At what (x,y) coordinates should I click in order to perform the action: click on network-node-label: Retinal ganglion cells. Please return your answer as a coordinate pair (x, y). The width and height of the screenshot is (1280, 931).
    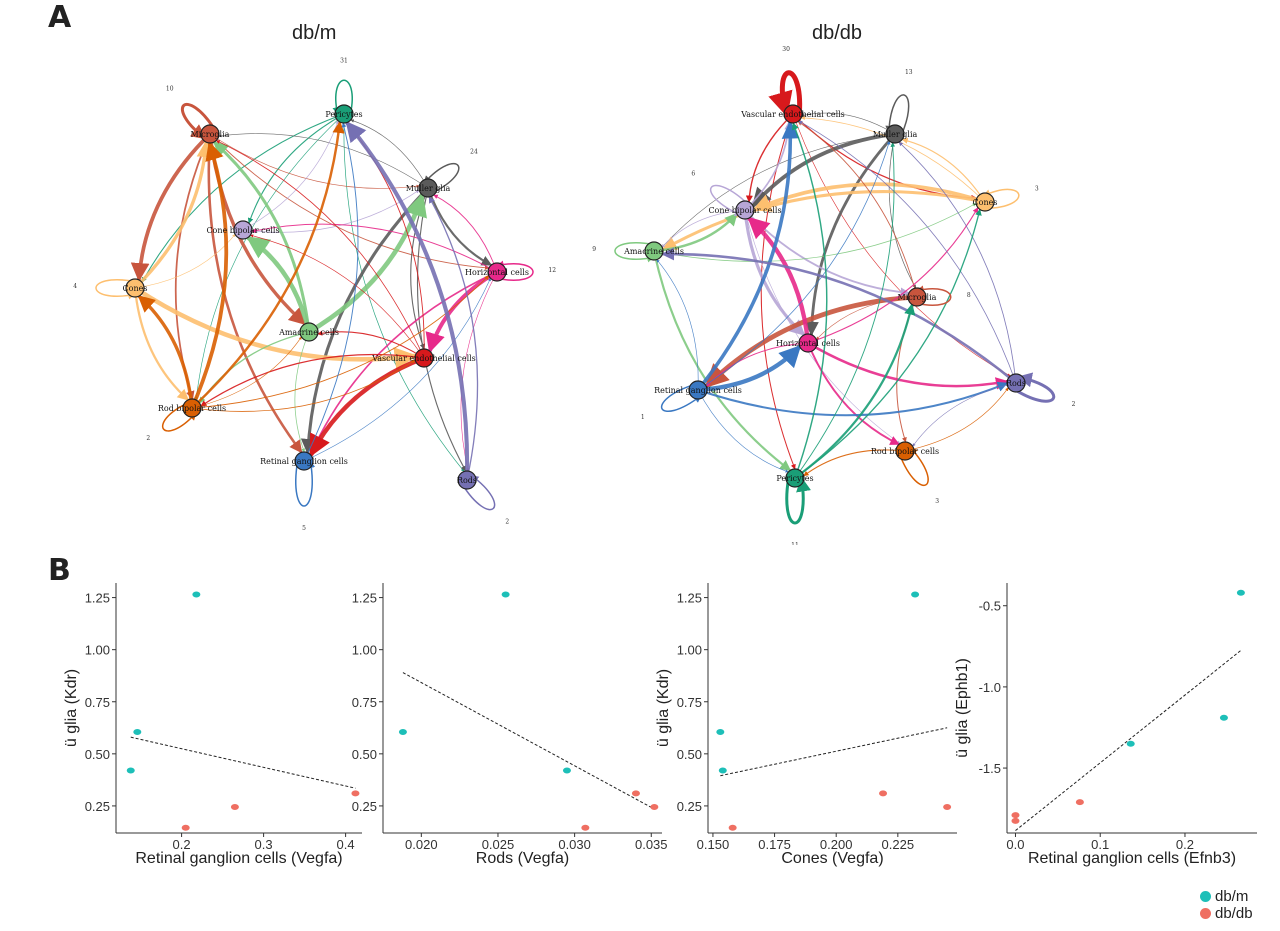
    Looking at the image, I should click on (304, 461).